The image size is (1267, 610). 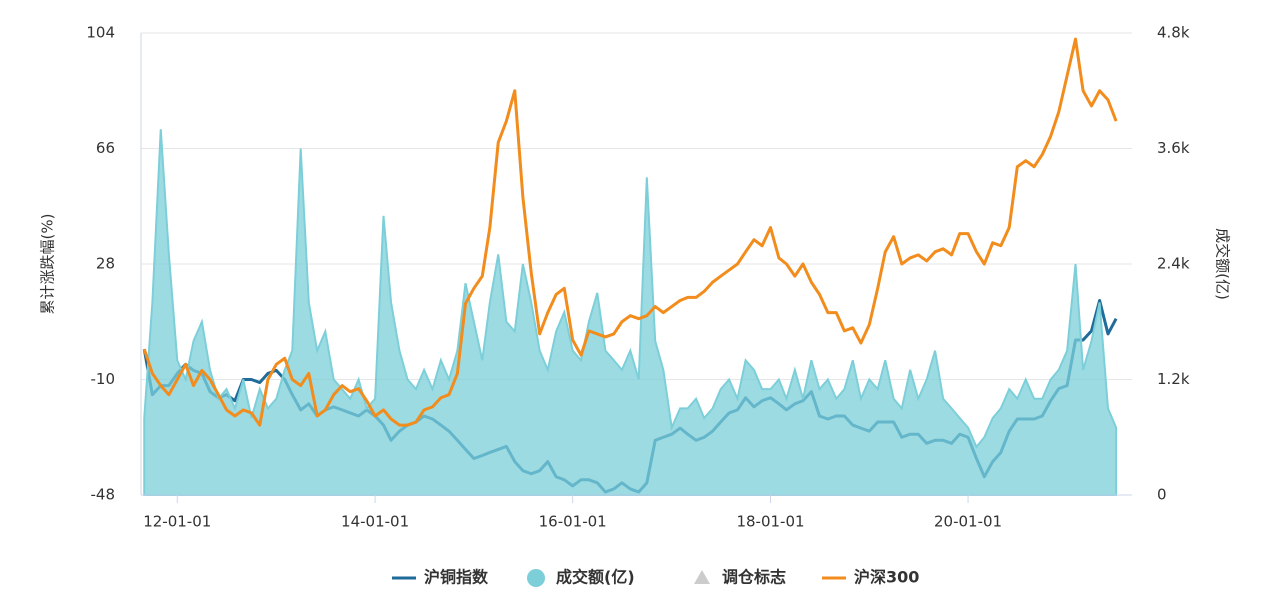 What do you see at coordinates (1173, 148) in the screenshot?
I see `y2-tick-label: 3.6k` at bounding box center [1173, 148].